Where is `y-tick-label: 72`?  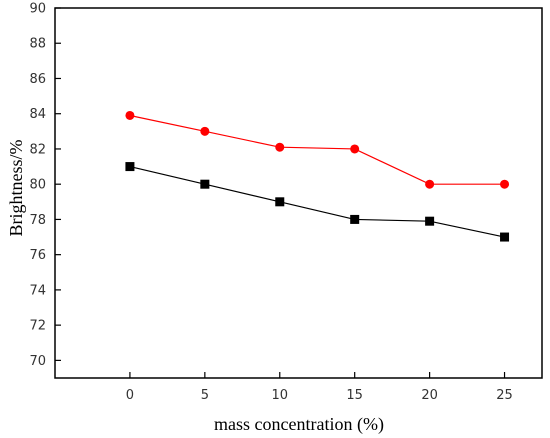
y-tick-label: 72 is located at coordinates (37, 326).